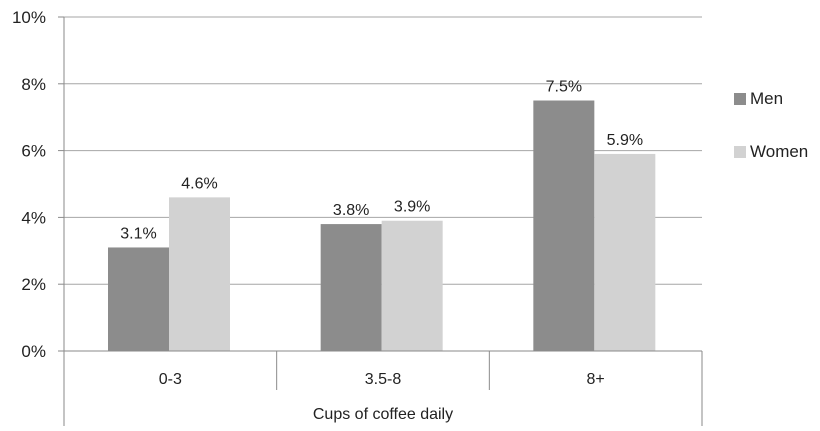  Describe the element at coordinates (33, 151) in the screenshot. I see `y-tick-label: 6%` at that location.